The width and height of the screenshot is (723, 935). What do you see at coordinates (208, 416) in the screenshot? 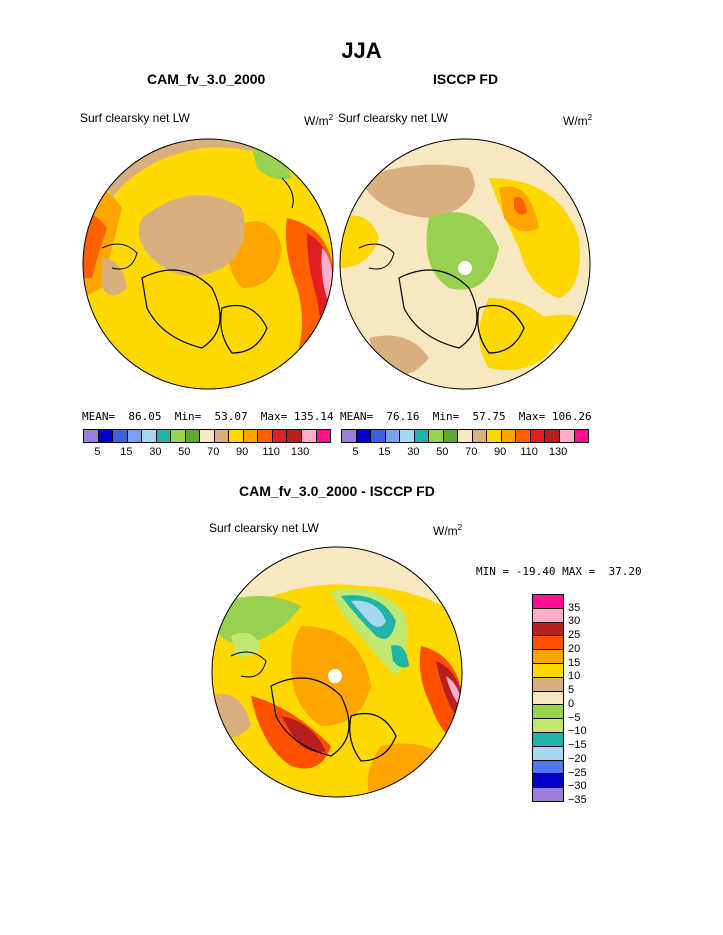
I see `stats-model: MEAN= 86.05 Min= 53.07 Max= 135.14` at bounding box center [208, 416].